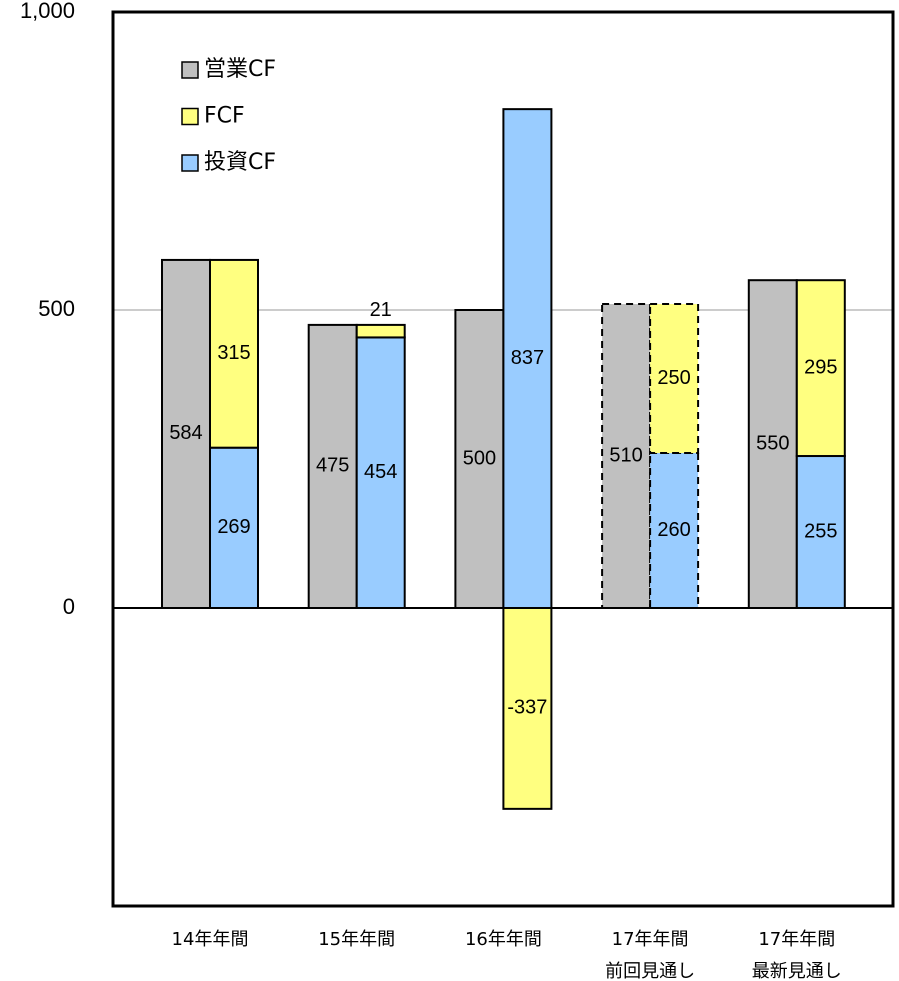  I want to click on value-label: 510, so click(625, 455).